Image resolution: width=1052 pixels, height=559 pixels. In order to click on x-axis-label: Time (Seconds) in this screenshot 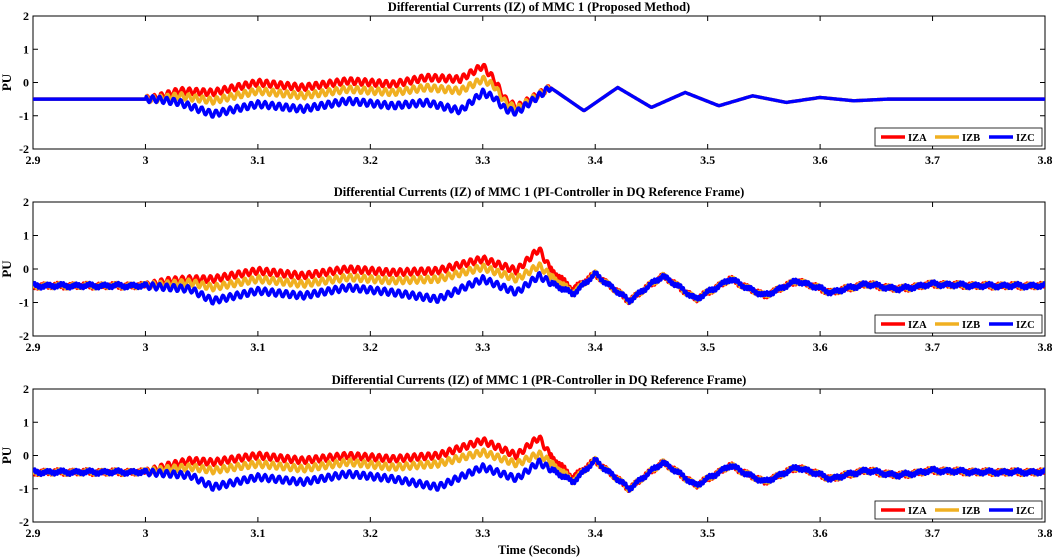, I will do `click(539, 550)`.